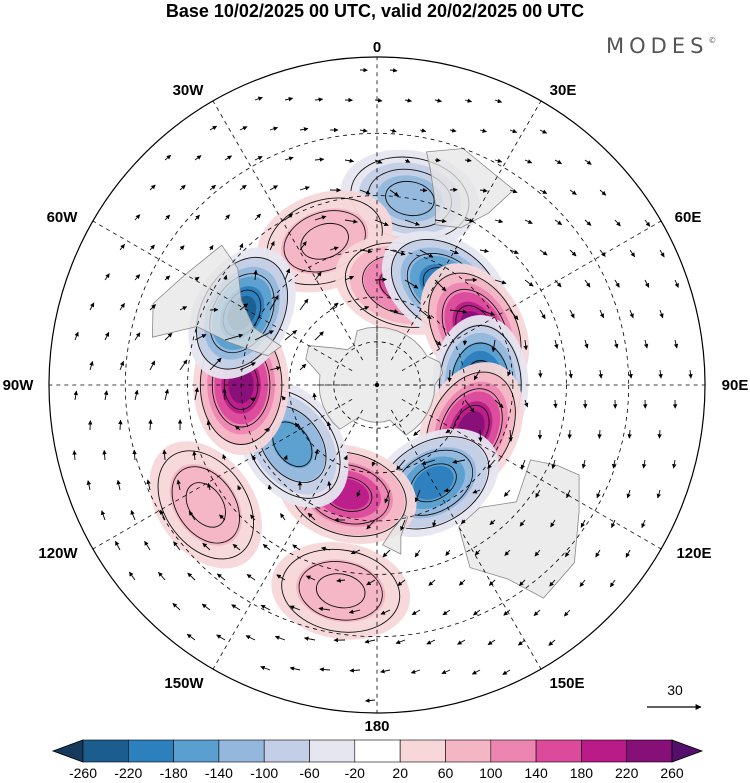  I want to click on brand-text: MODES, so click(657, 46).